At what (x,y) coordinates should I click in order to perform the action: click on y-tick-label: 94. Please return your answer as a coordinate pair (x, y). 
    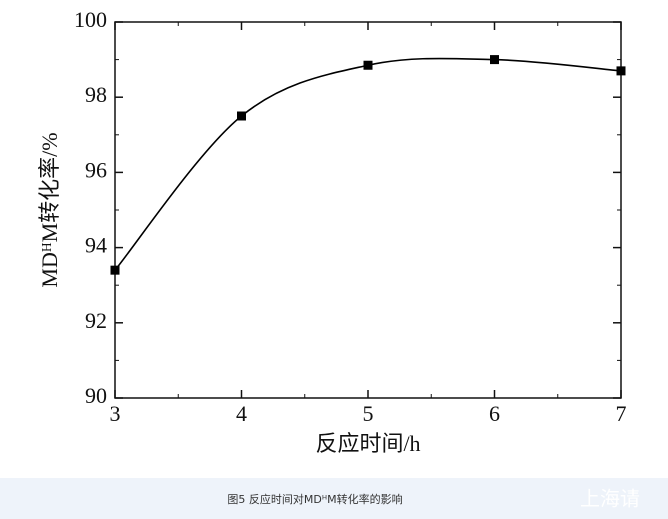
    Looking at the image, I should click on (96, 245).